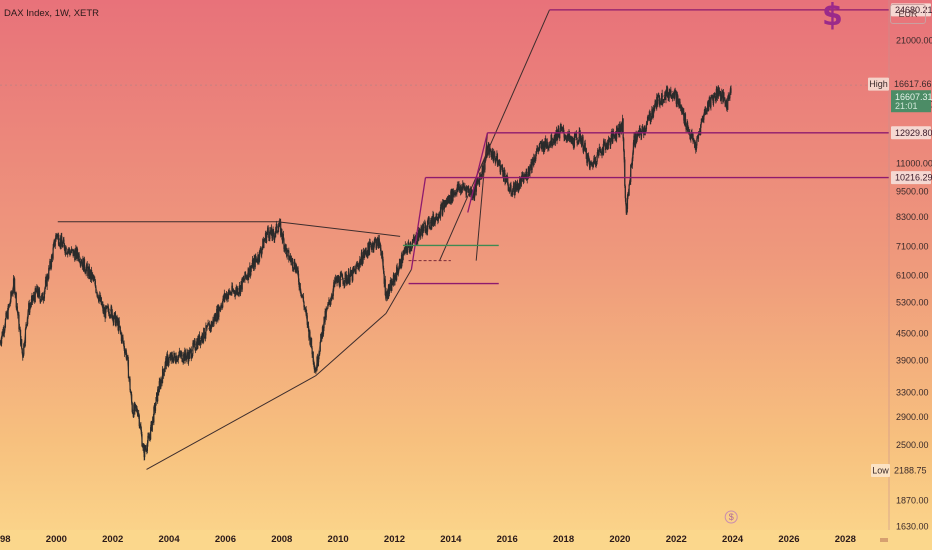  I want to click on last-price-value: 16607.31, so click(913, 97).